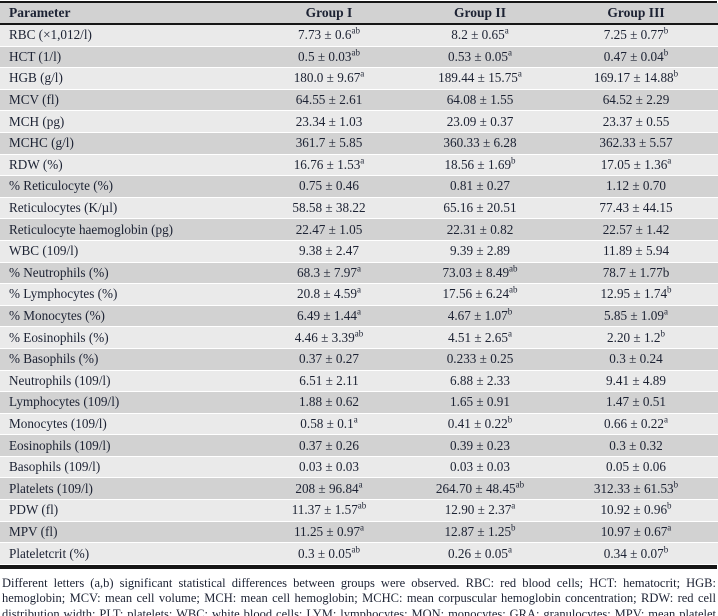 This screenshot has width=718, height=616. I want to click on parameter-cell: RBC (×1,012/l), so click(126, 35).